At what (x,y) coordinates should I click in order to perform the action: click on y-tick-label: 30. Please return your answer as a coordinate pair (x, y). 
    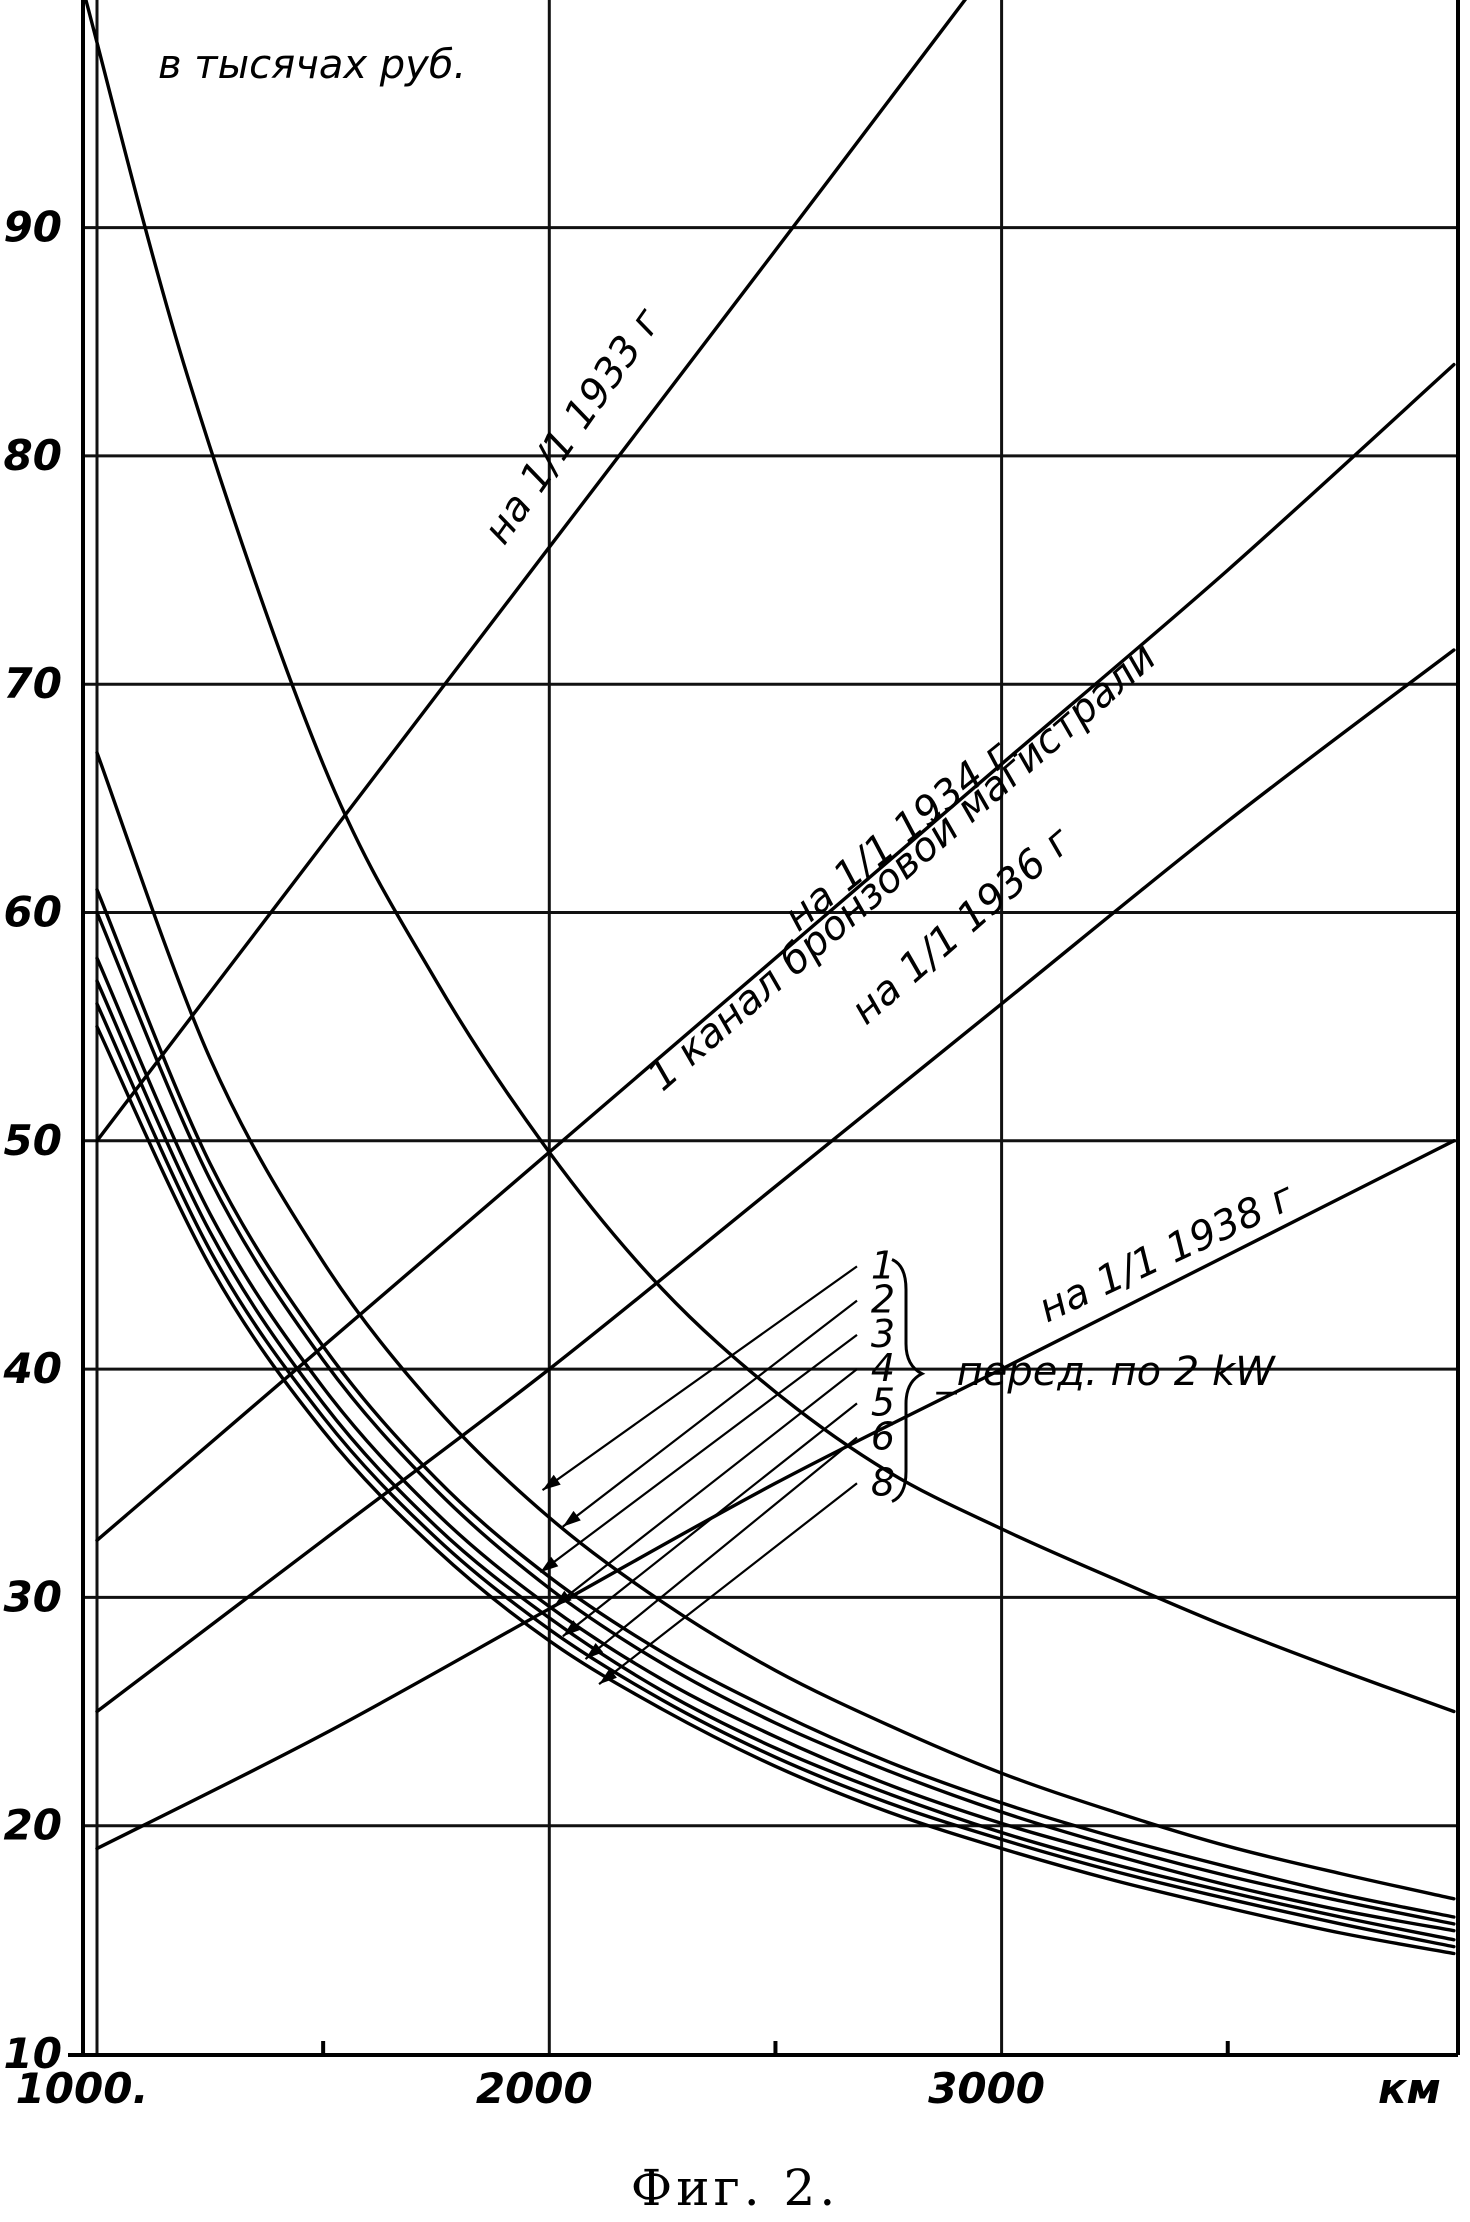
    Looking at the image, I should click on (33, 1596).